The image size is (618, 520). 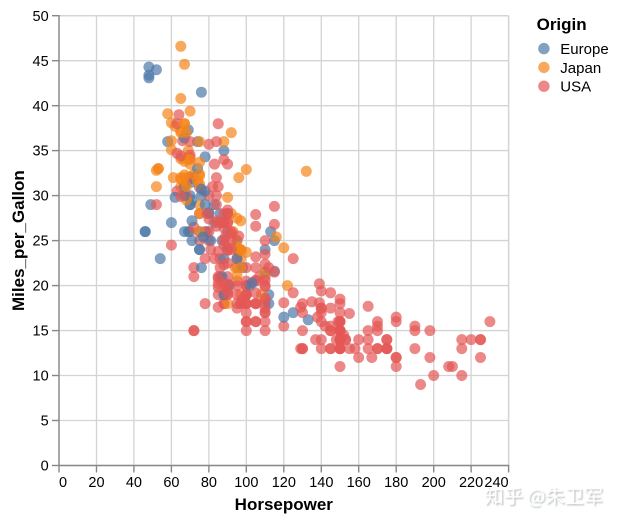 I want to click on svg-text: 180, so click(x=396, y=483).